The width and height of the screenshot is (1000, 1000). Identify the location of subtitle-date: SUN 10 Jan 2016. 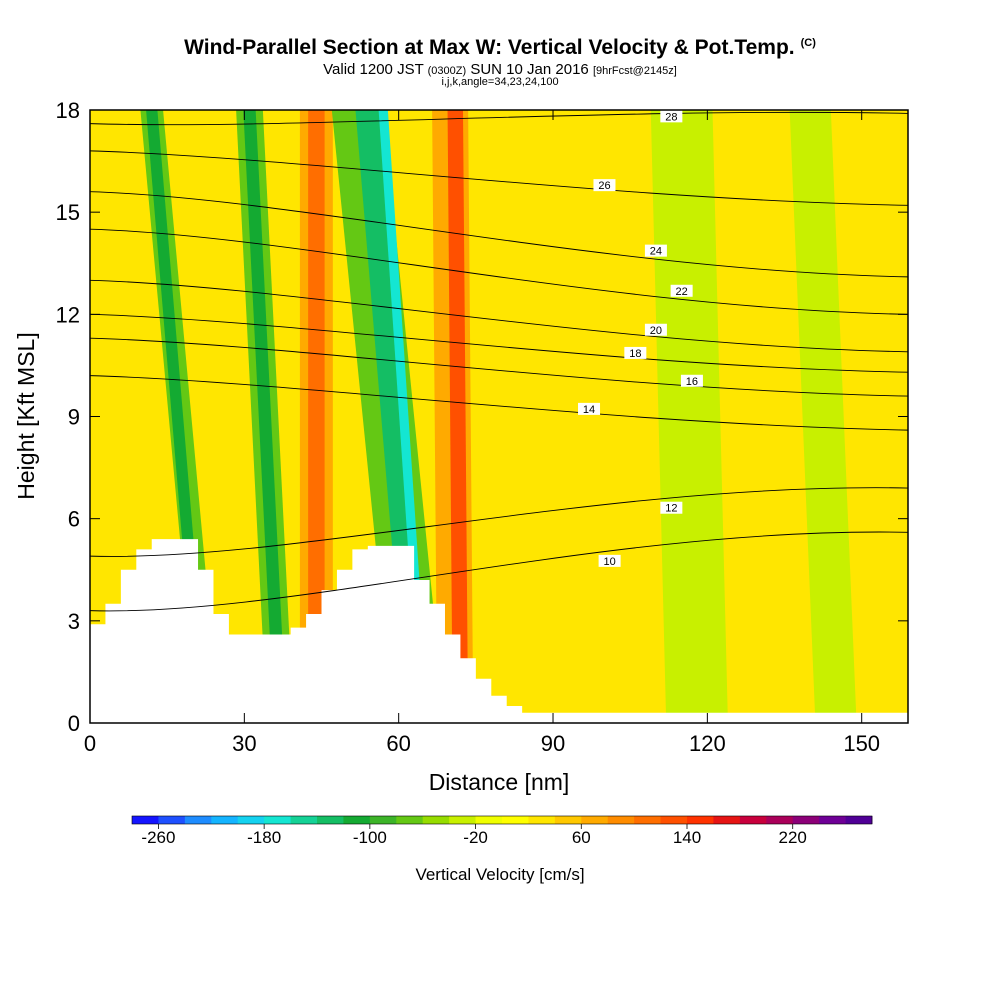
(529, 69).